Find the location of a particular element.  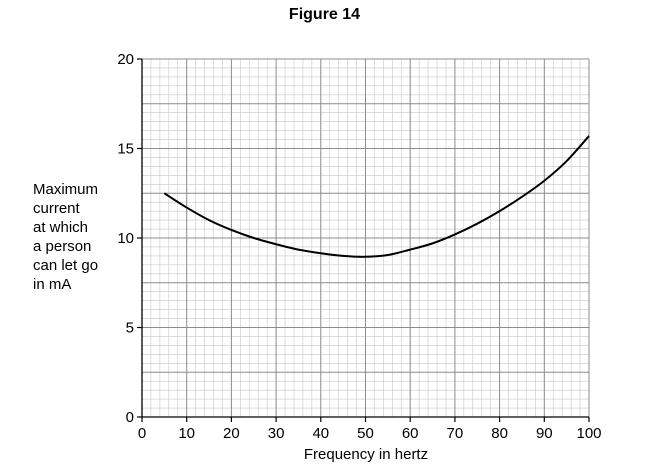

x-tick-label: 30 is located at coordinates (276, 433).